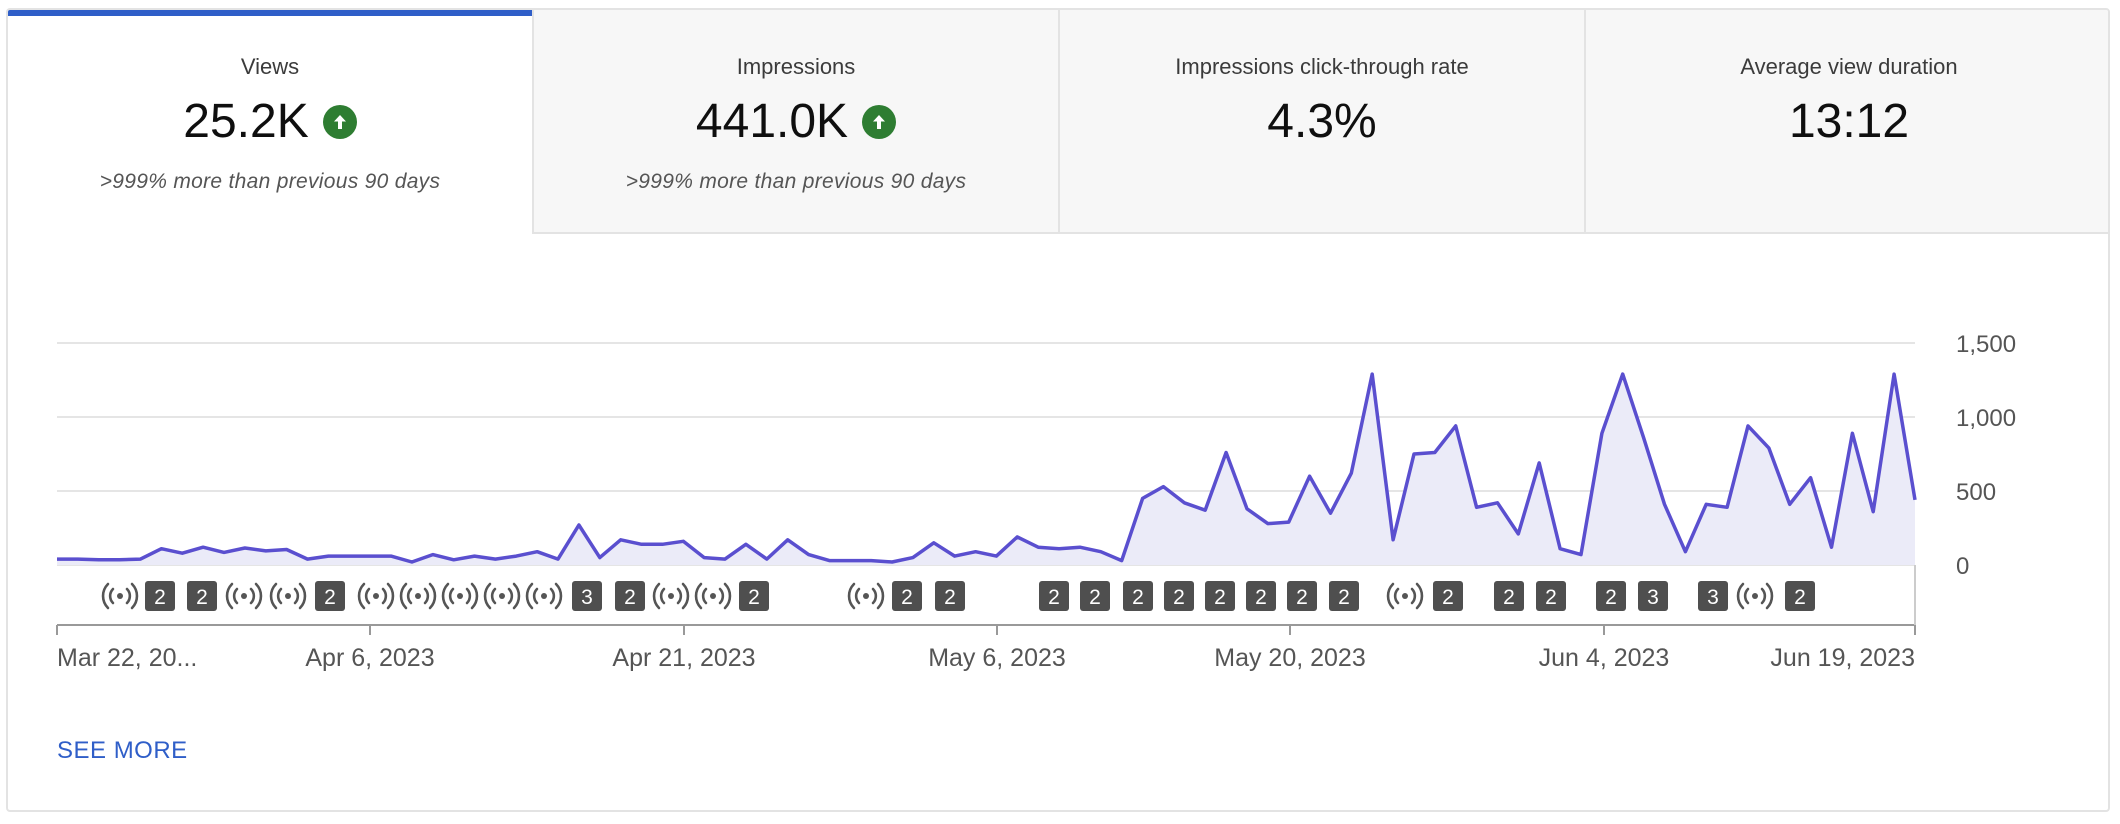 The height and width of the screenshot is (824, 2120). Describe the element at coordinates (1604, 658) in the screenshot. I see `x-tick-label: Jun 4, 2023` at that location.